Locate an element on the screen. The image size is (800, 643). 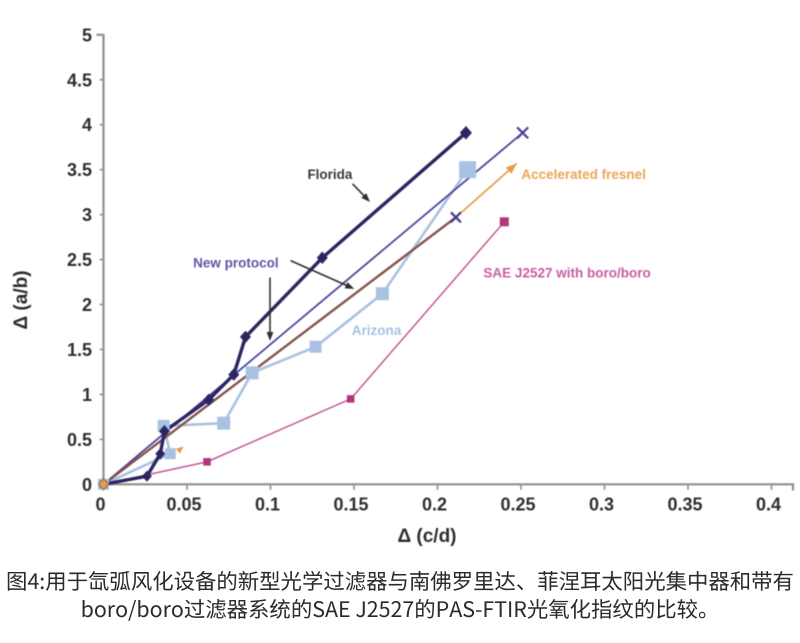
series-label-sae-j2527-with-boro-boro: SAE J2527 with boro/boro is located at coordinates (566, 273).